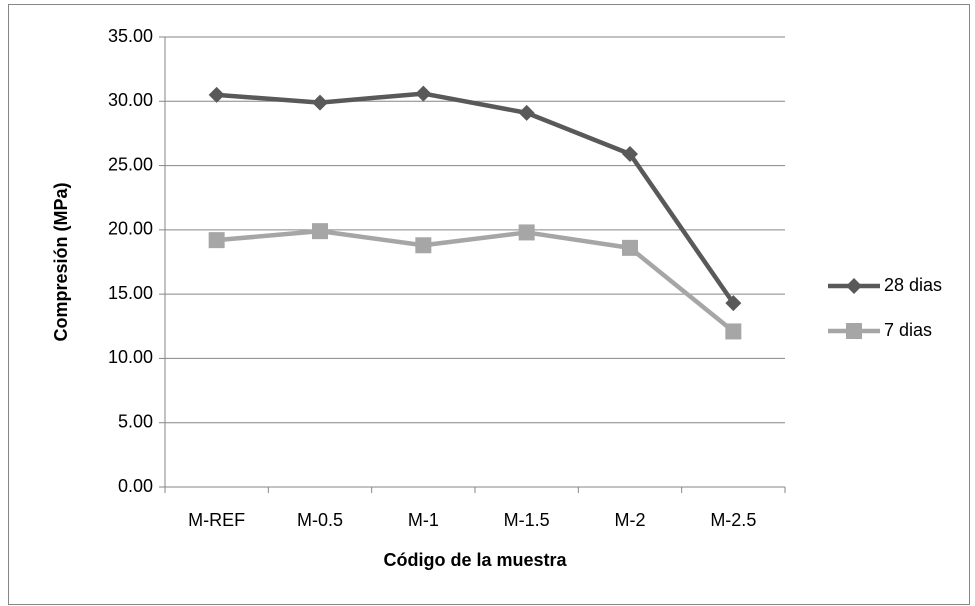 This screenshot has height=606, width=975. I want to click on y-tick-label: 35.00, so click(130, 36).